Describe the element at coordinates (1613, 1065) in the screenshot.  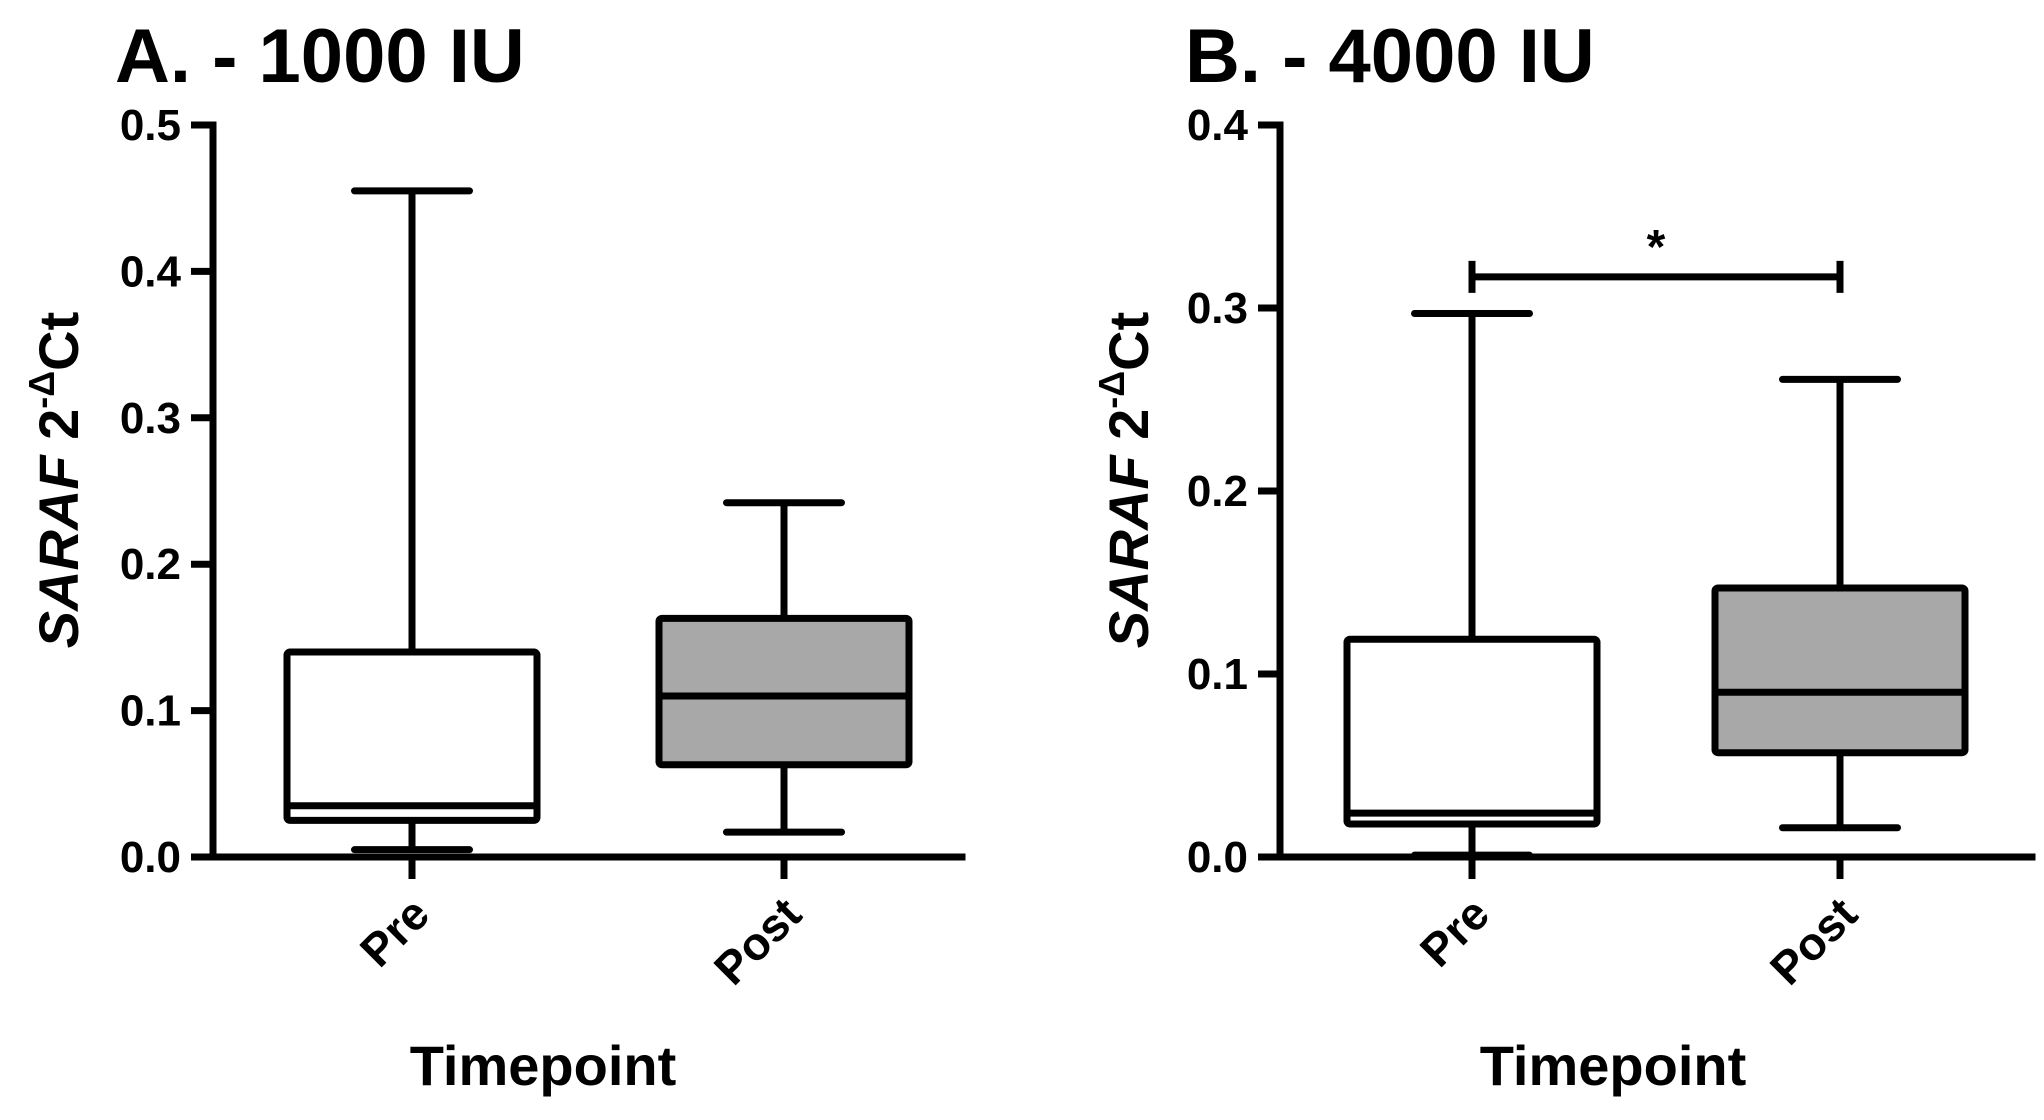
I see `panel-b-x-axis-title: Timepoint` at that location.